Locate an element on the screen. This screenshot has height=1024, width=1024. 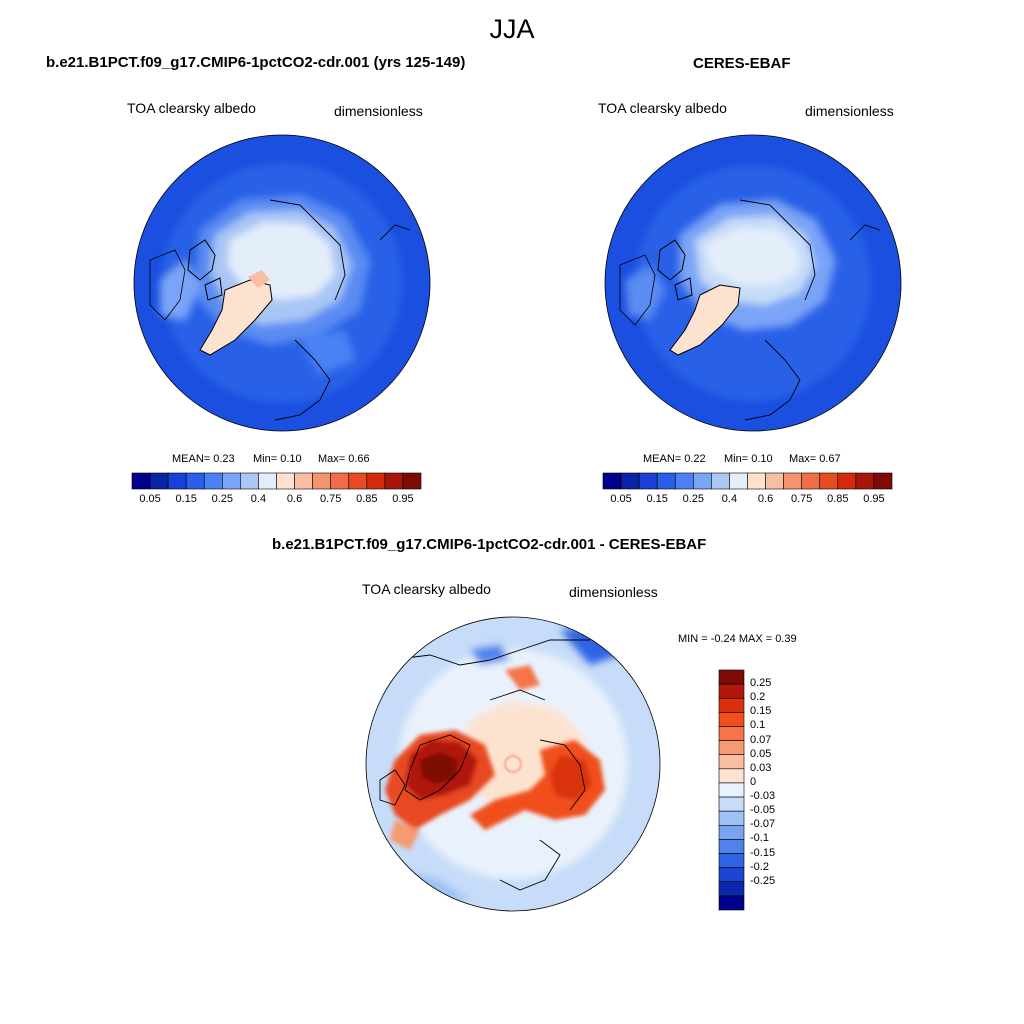
model-max-stat: Max= 0.66 is located at coordinates (344, 459).